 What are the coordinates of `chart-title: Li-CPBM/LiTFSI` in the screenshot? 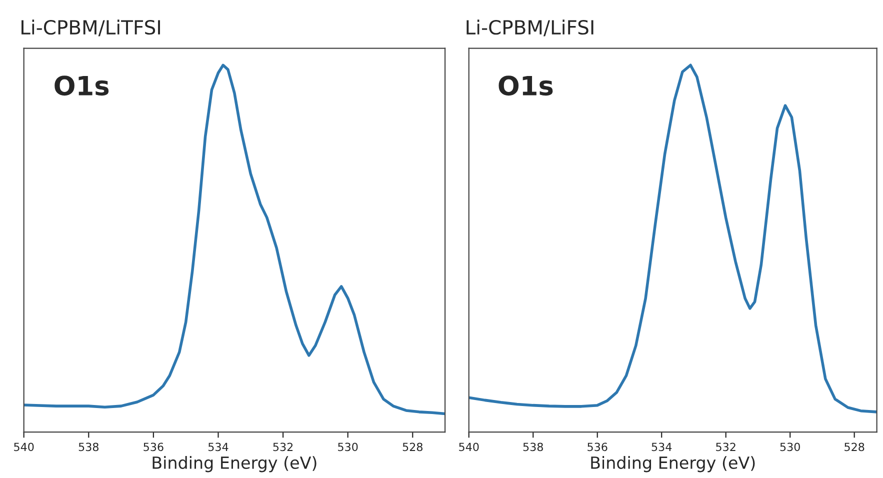 It's located at (91, 28).